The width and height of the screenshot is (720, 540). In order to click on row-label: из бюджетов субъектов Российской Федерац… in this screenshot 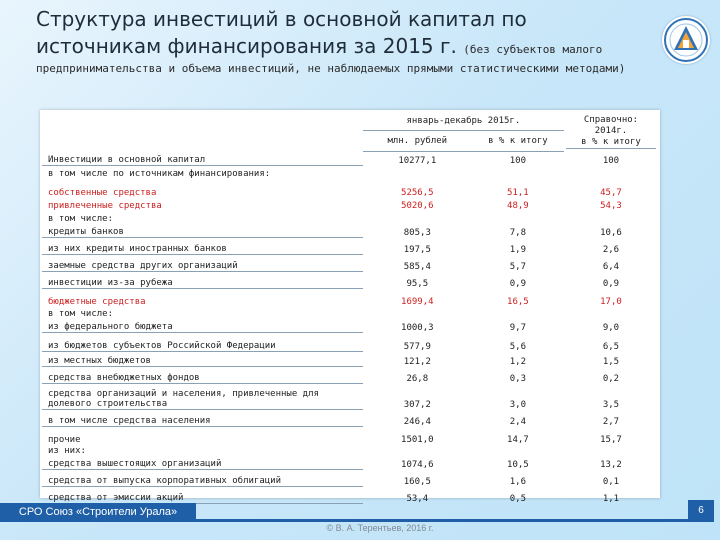, I will do `click(202, 342)`.